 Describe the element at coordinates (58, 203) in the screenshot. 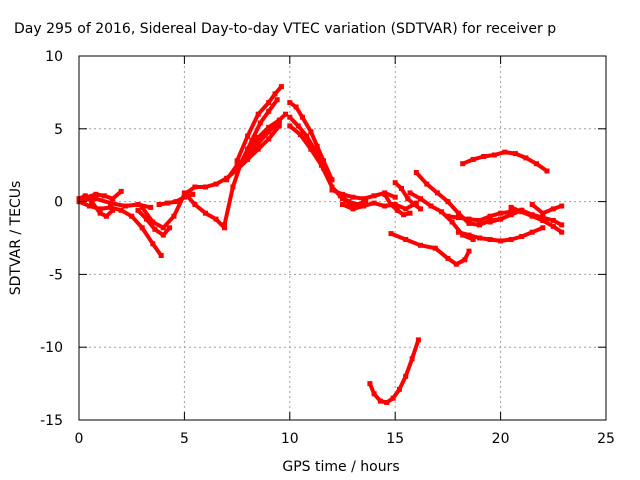

I see `y-tick-label: 0` at that location.